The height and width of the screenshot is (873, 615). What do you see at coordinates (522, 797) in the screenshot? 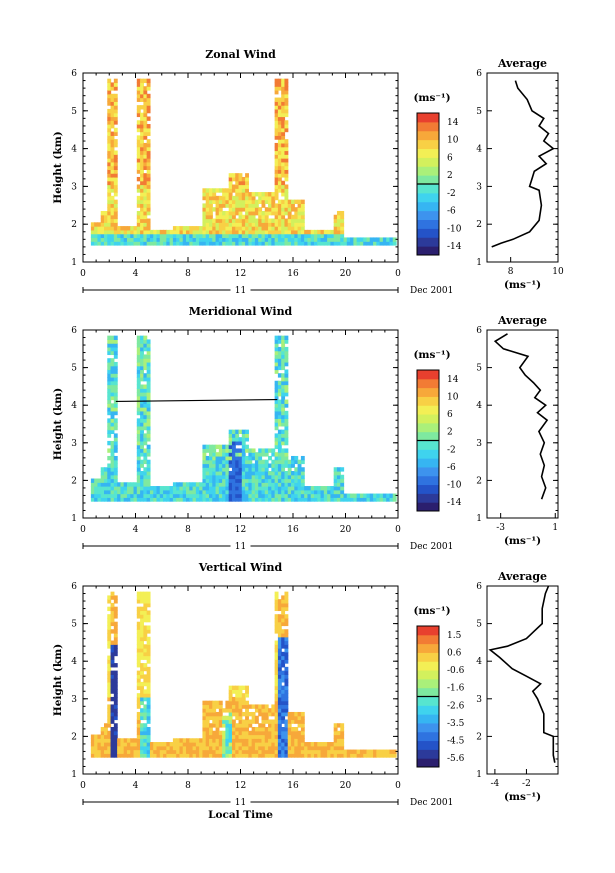
I see `average-unit: (ms⁻¹)` at bounding box center [522, 797].